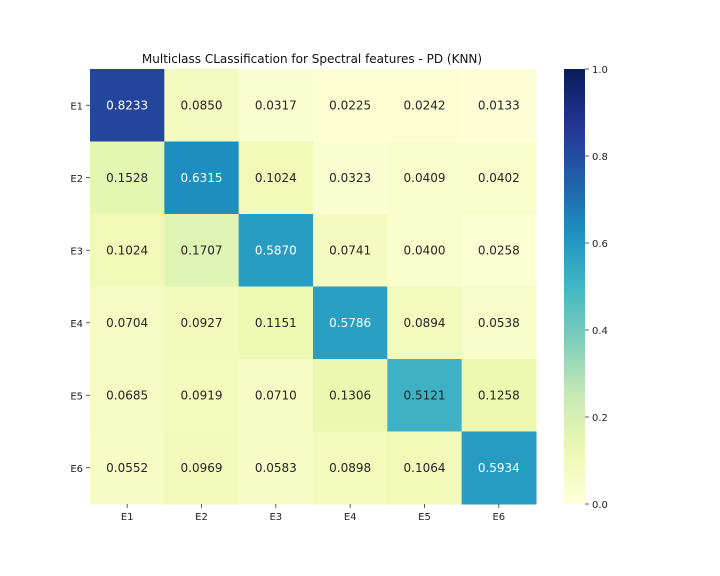  I want to click on cell-value-E3-E2: 0.1707, so click(202, 250).